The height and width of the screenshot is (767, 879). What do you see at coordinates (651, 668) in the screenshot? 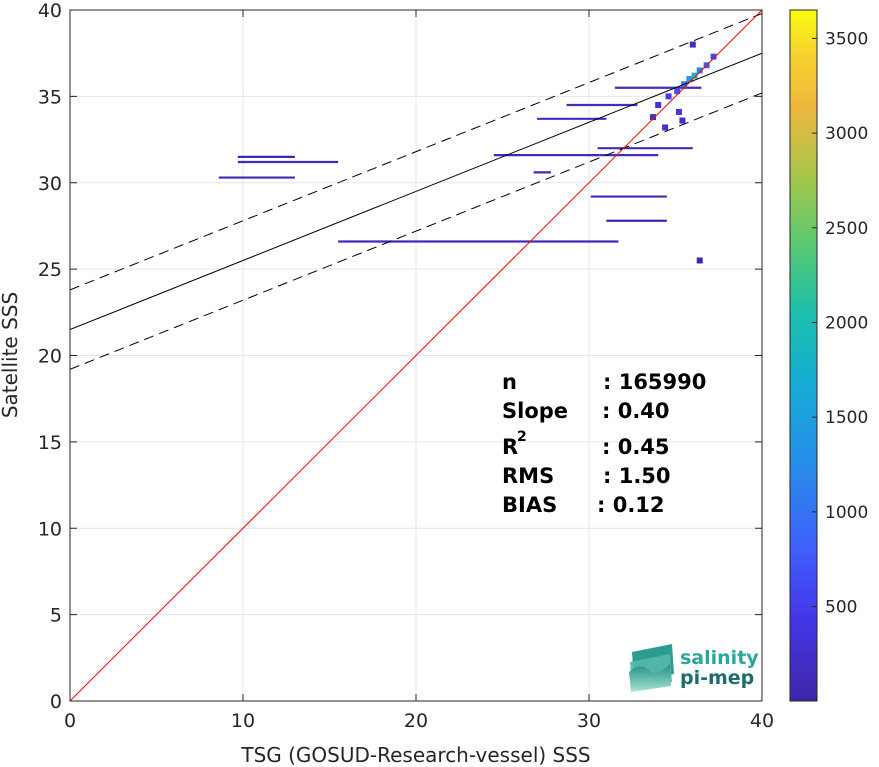
I see `logo-wave-icon` at bounding box center [651, 668].